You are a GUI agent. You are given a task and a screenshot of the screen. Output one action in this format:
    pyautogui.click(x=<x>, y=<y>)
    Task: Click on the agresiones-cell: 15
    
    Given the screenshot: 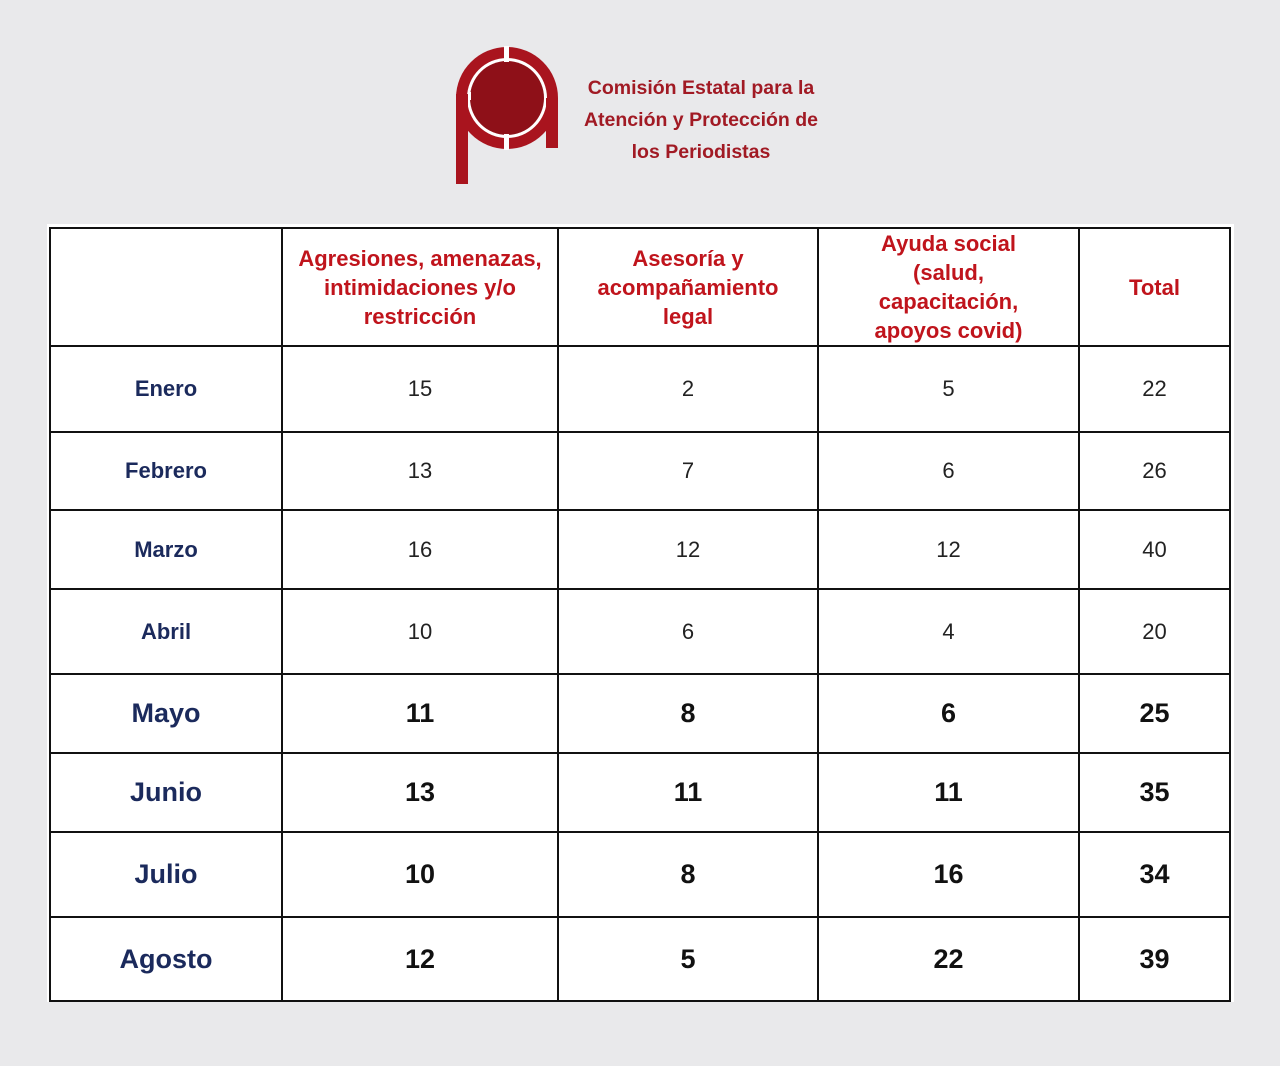 What is the action you would take?
    pyautogui.click(x=420, y=389)
    